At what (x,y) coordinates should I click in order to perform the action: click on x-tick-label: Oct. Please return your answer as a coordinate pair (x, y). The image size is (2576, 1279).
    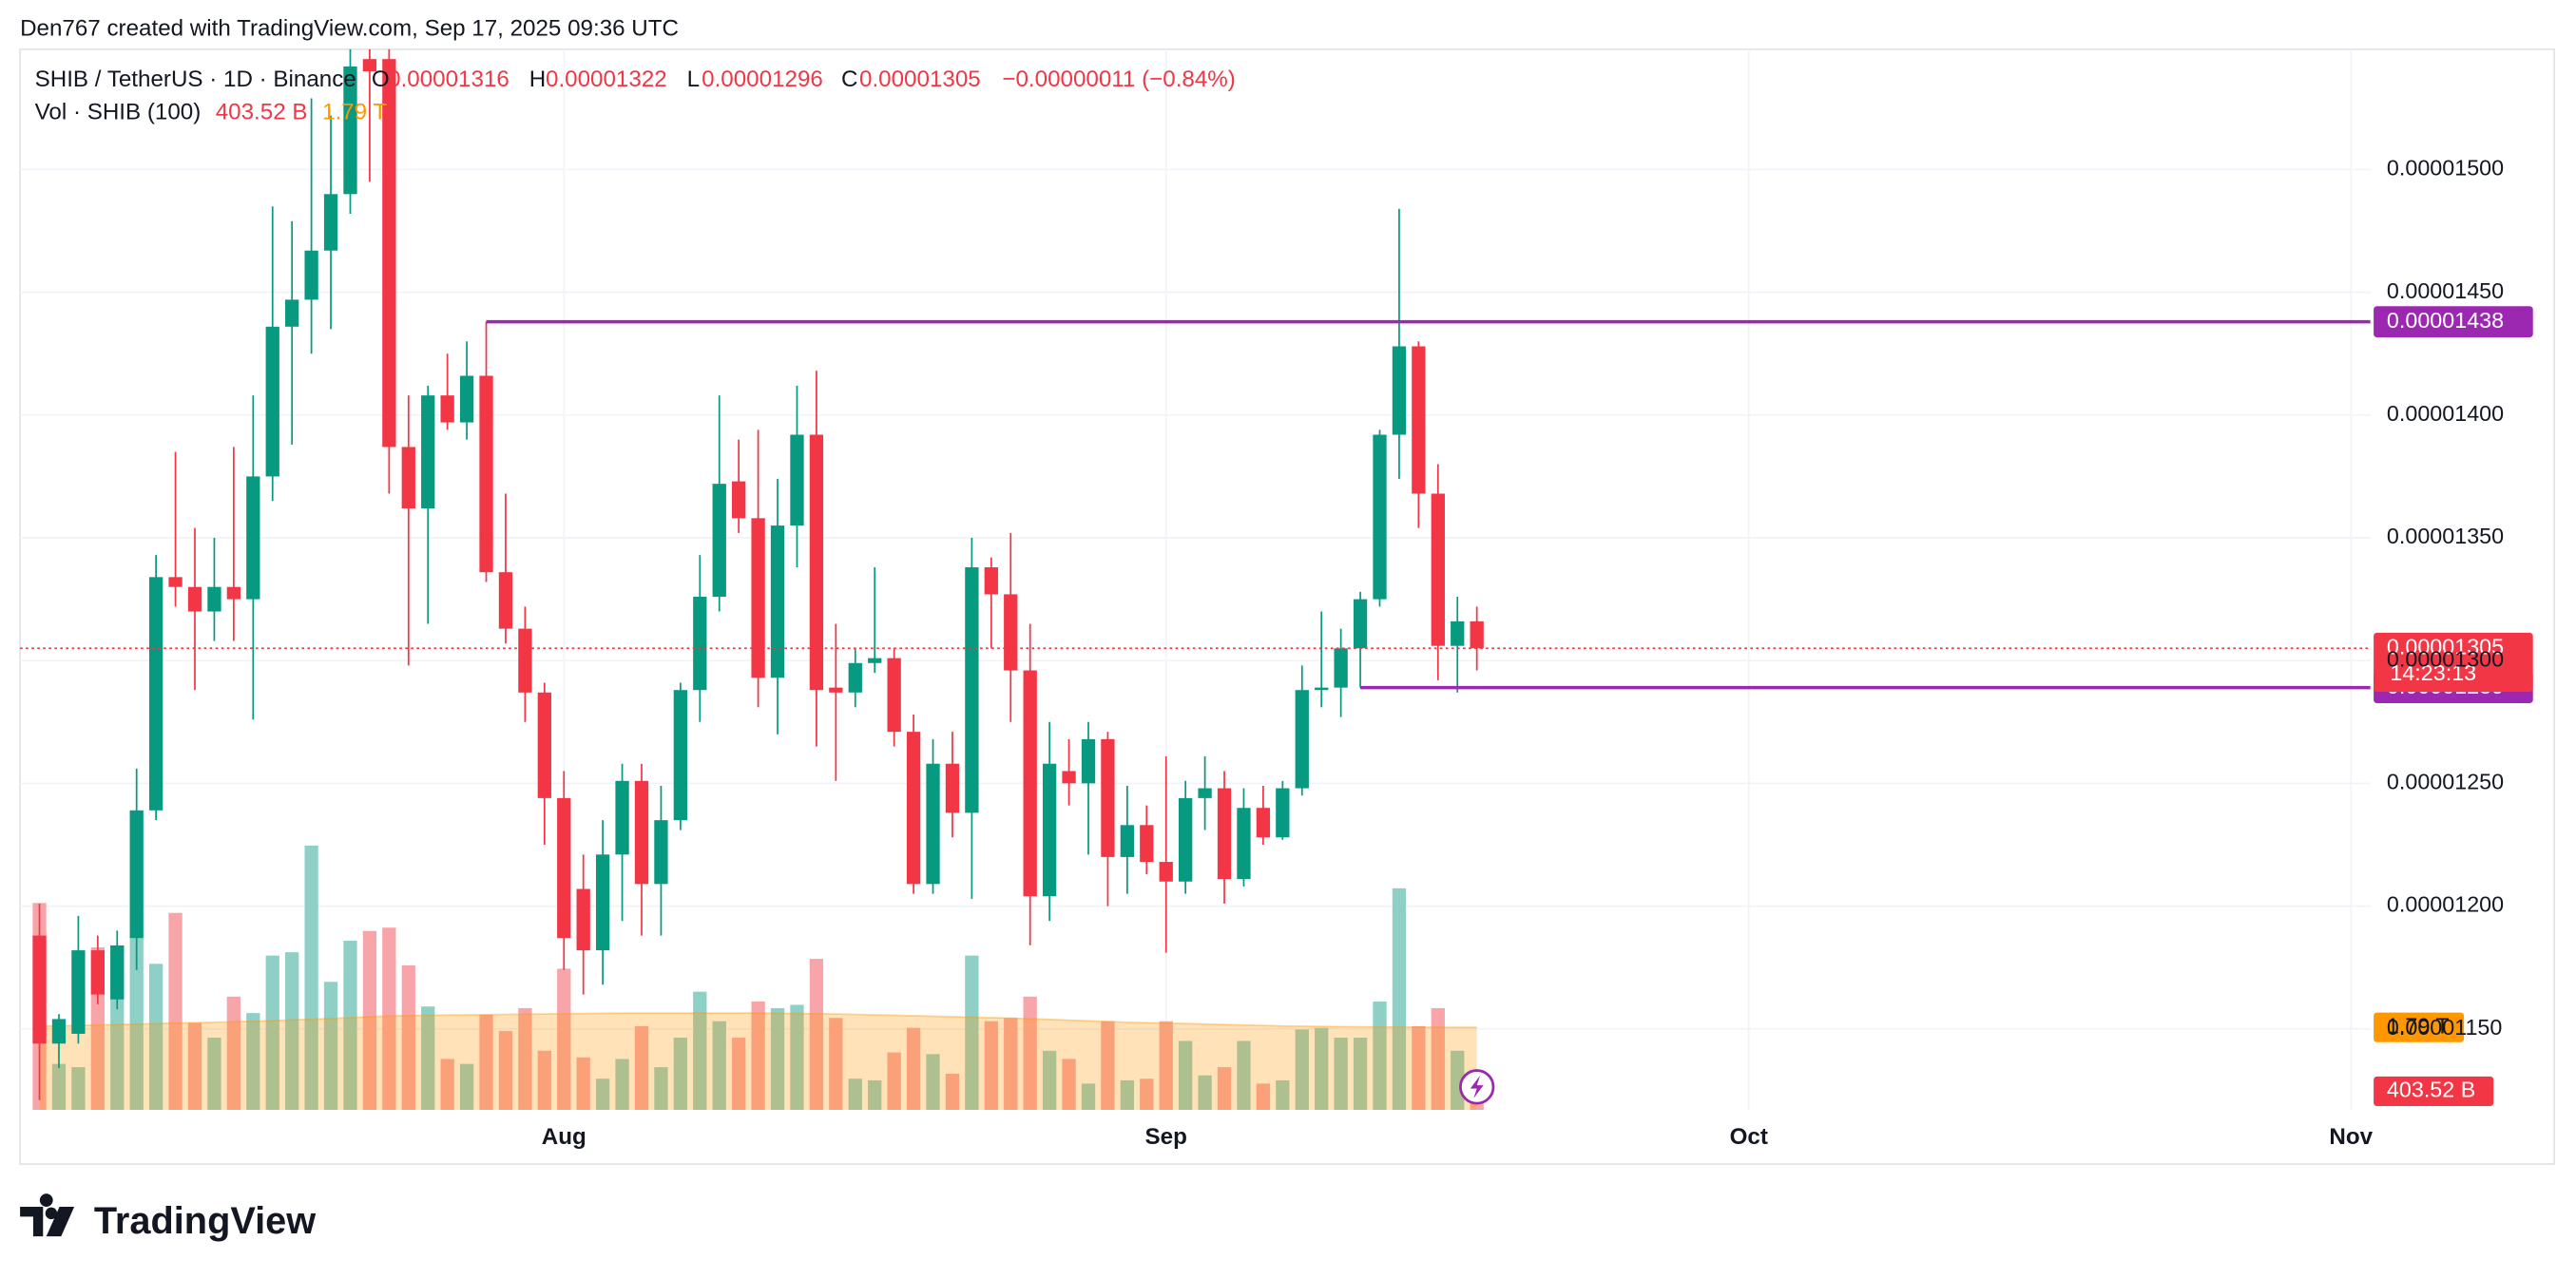
    Looking at the image, I should click on (1749, 1137).